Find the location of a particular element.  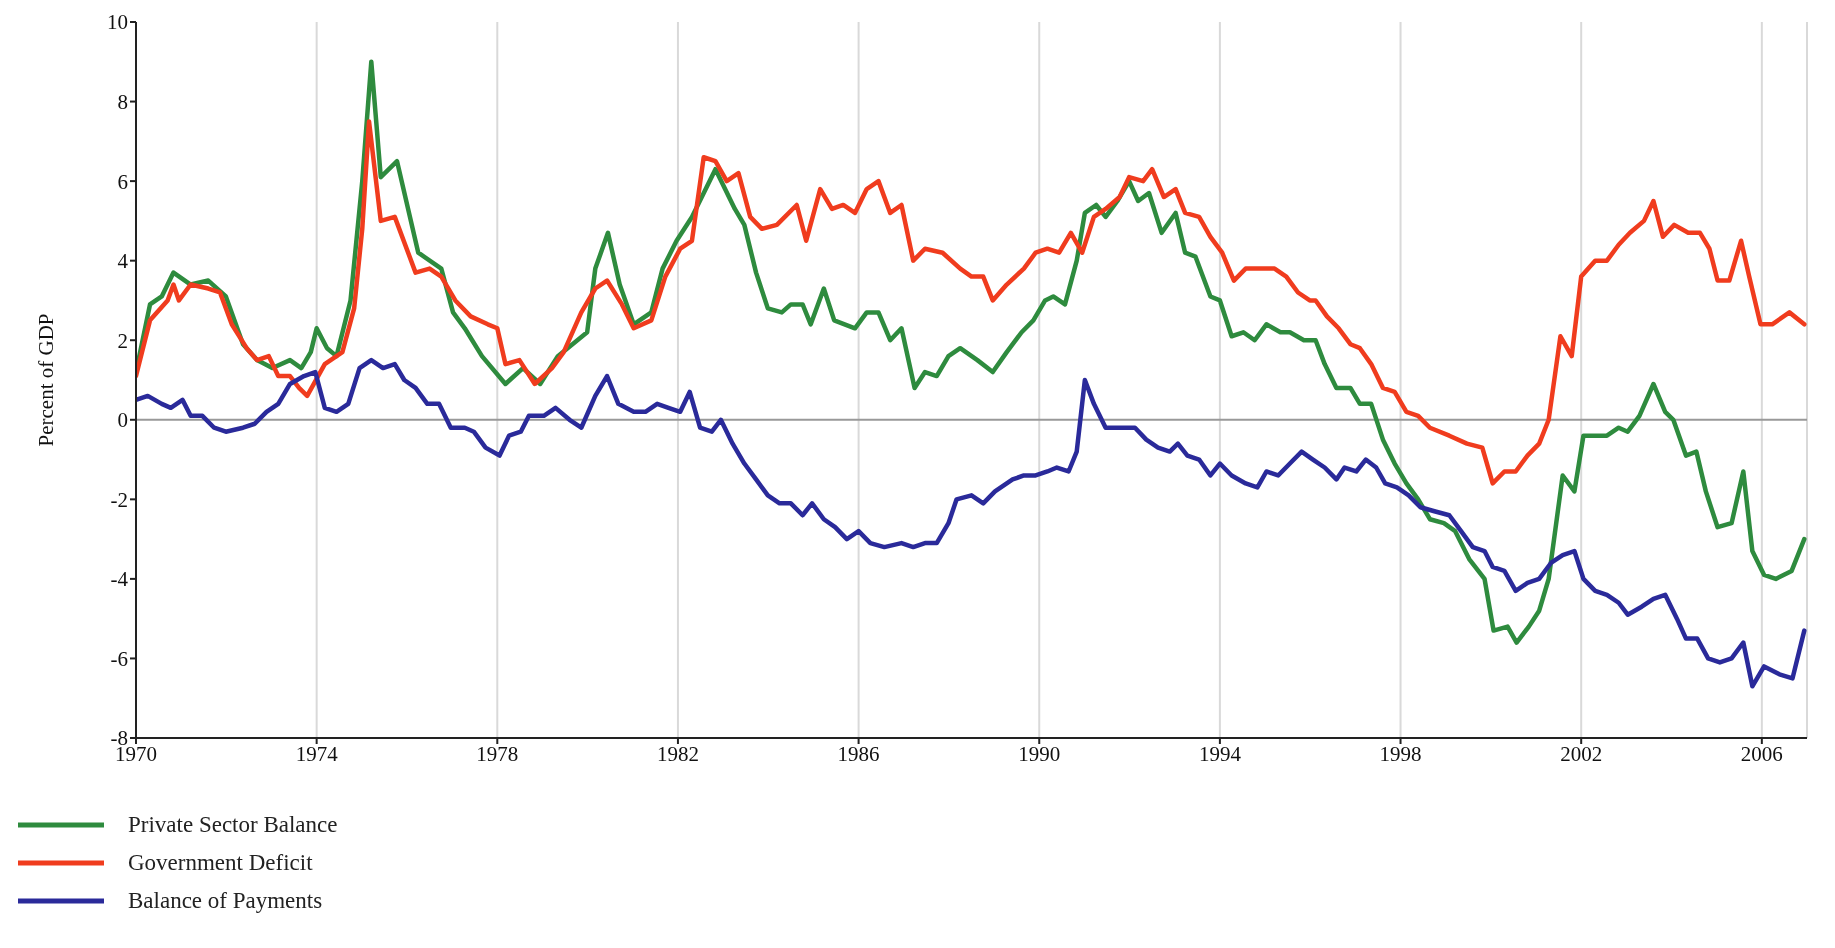

legend-label: Balance of Payments is located at coordinates (225, 901).